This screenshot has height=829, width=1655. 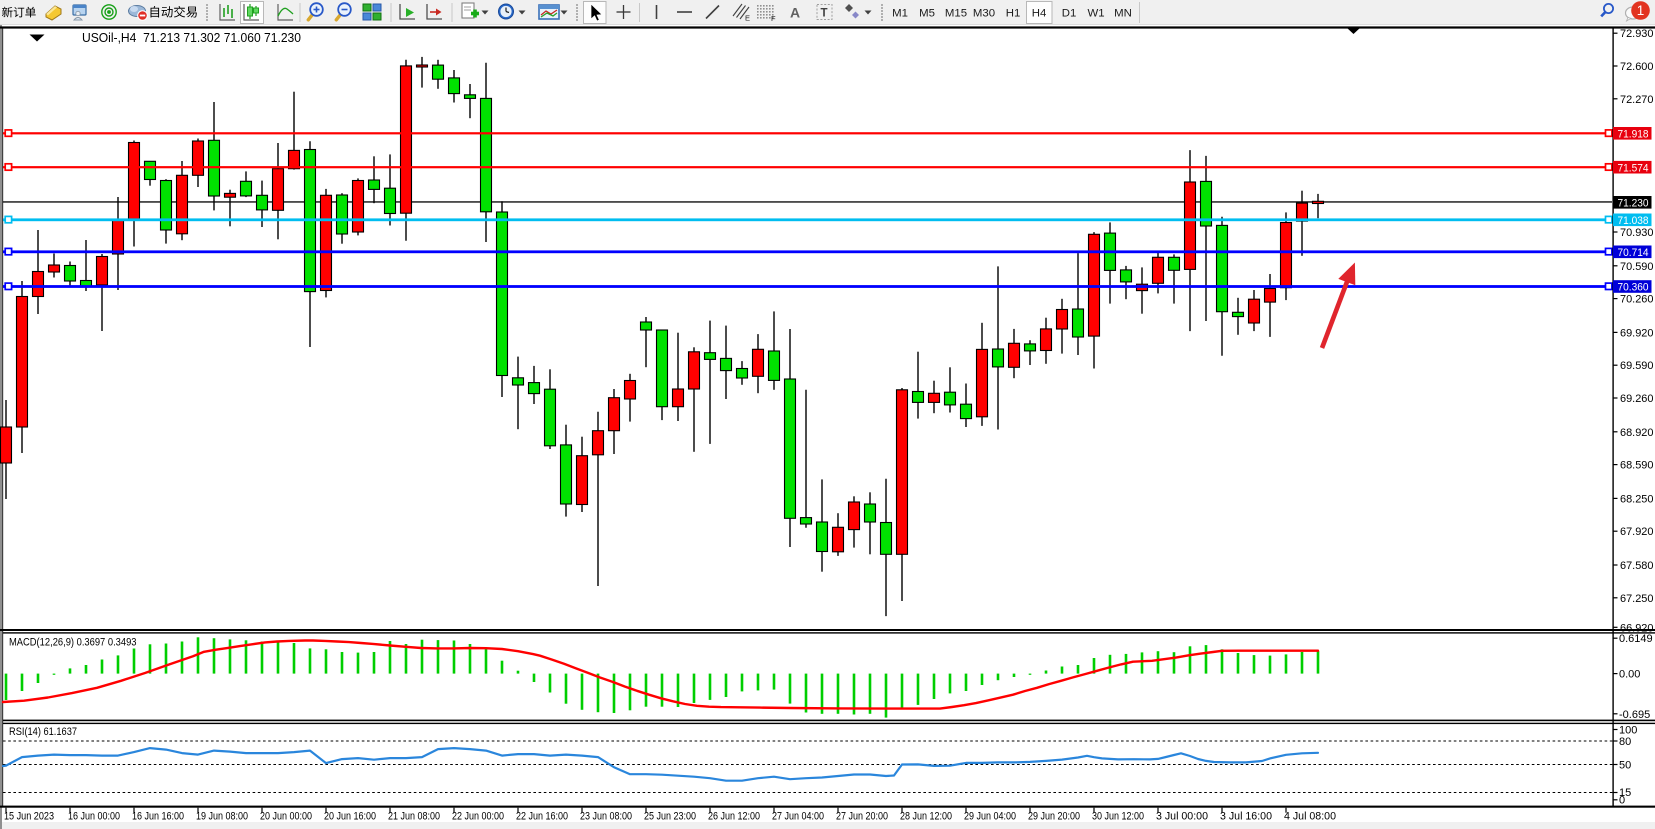 What do you see at coordinates (1625, 766) in the screenshot?
I see `svg-text: 50` at bounding box center [1625, 766].